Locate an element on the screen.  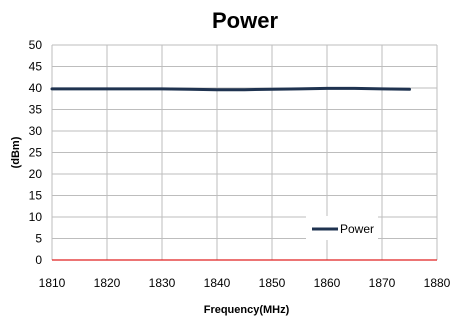
x-axis-label: Frequency(MHz) is located at coordinates (247, 310).